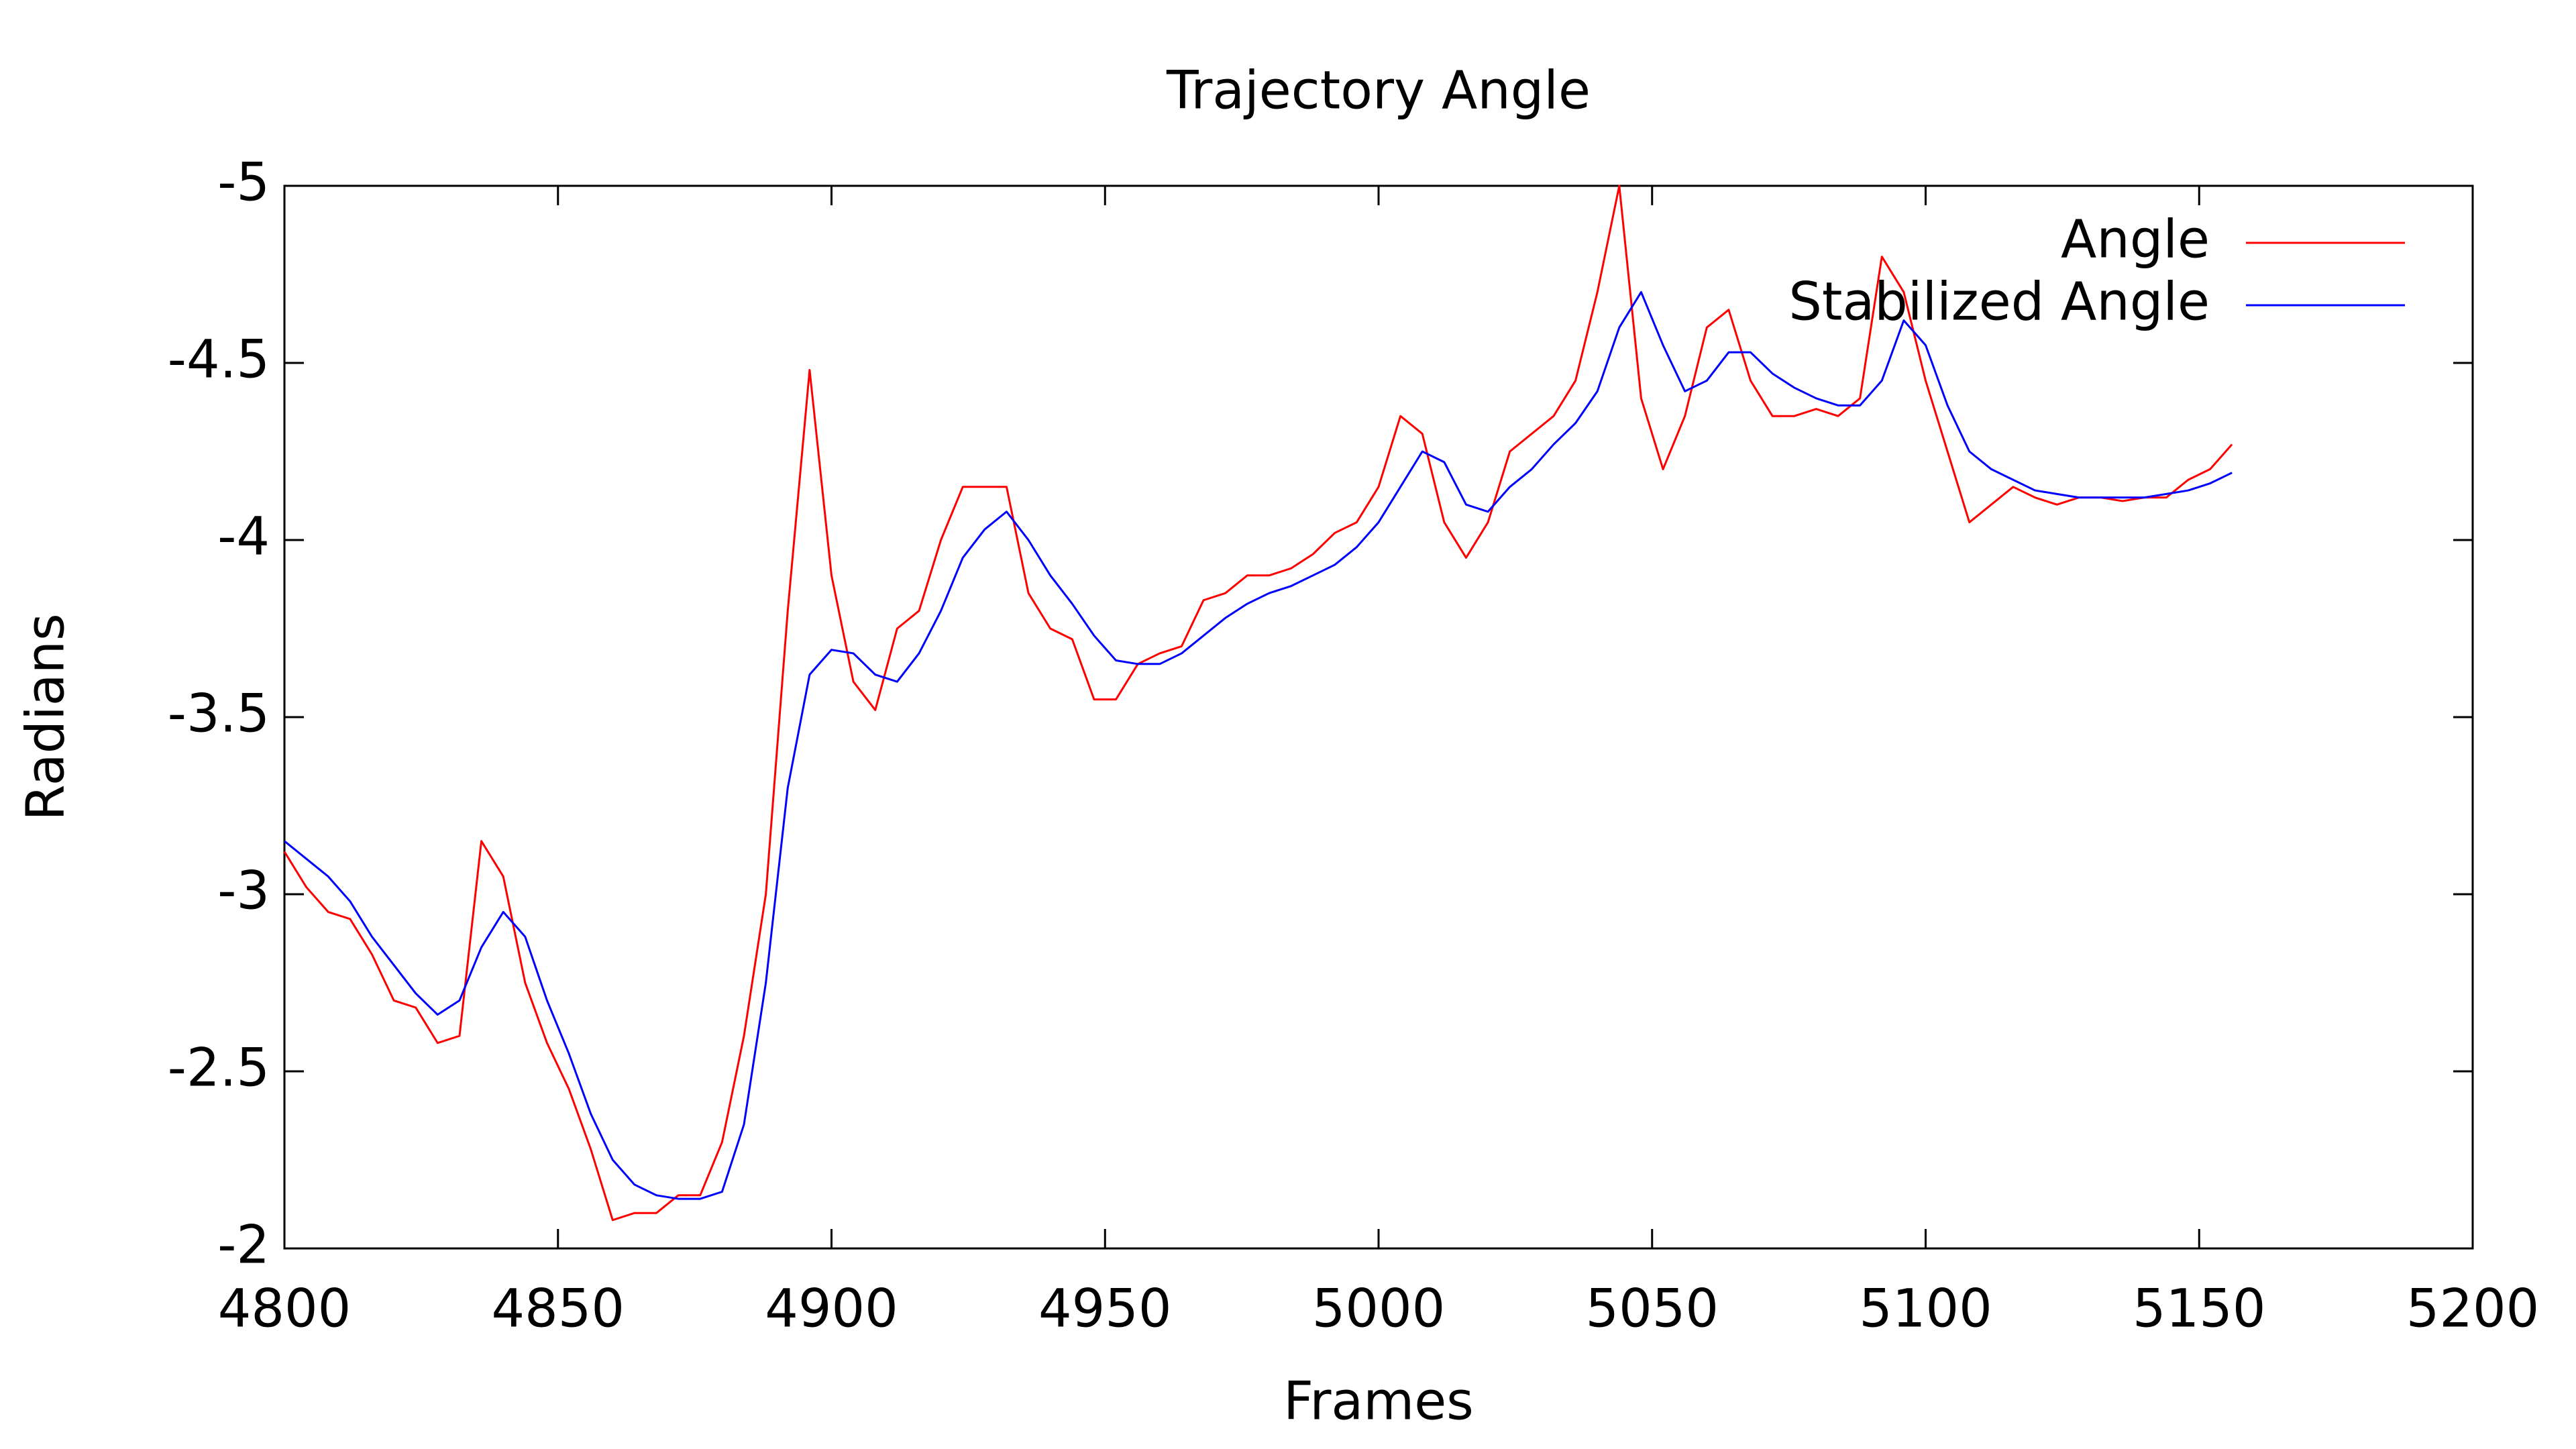  Describe the element at coordinates (1379, 1309) in the screenshot. I see `x-tick-label: 5000` at that location.